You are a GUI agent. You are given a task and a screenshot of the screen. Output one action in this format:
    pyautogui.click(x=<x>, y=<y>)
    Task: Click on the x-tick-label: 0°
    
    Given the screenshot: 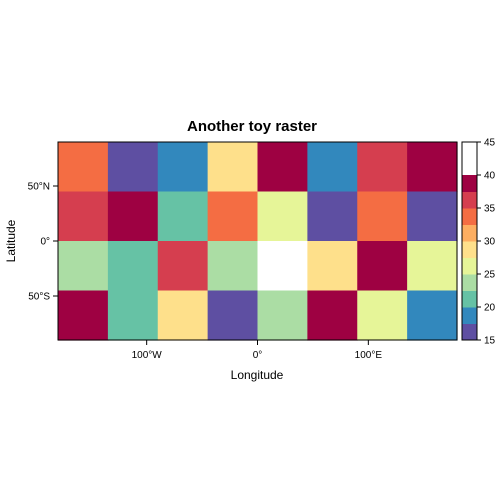 What is the action you would take?
    pyautogui.click(x=258, y=355)
    